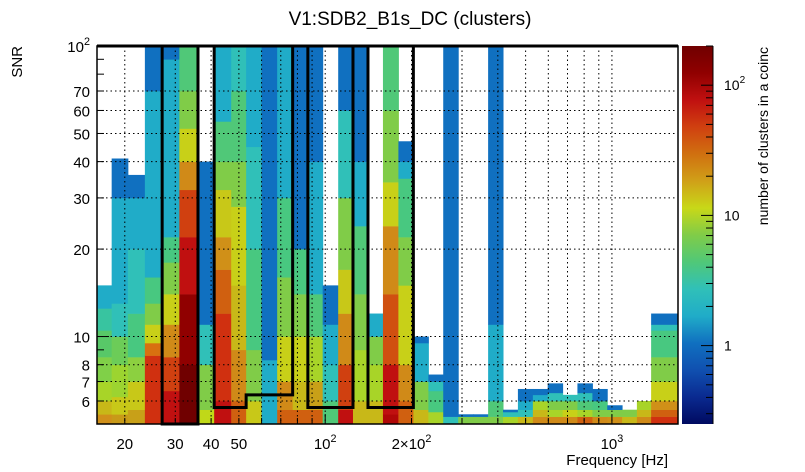 This screenshot has width=805, height=472. I want to click on color-scale-label: 10, so click(732, 215).